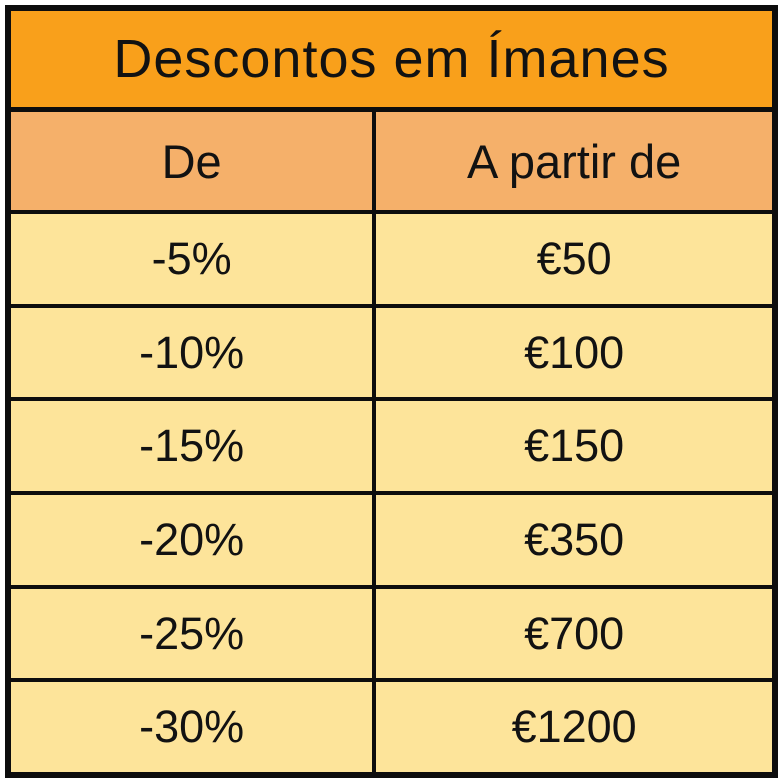 Image resolution: width=783 pixels, height=783 pixels. Describe the element at coordinates (574, 727) in the screenshot. I see `threshold-cell: €1200` at that location.